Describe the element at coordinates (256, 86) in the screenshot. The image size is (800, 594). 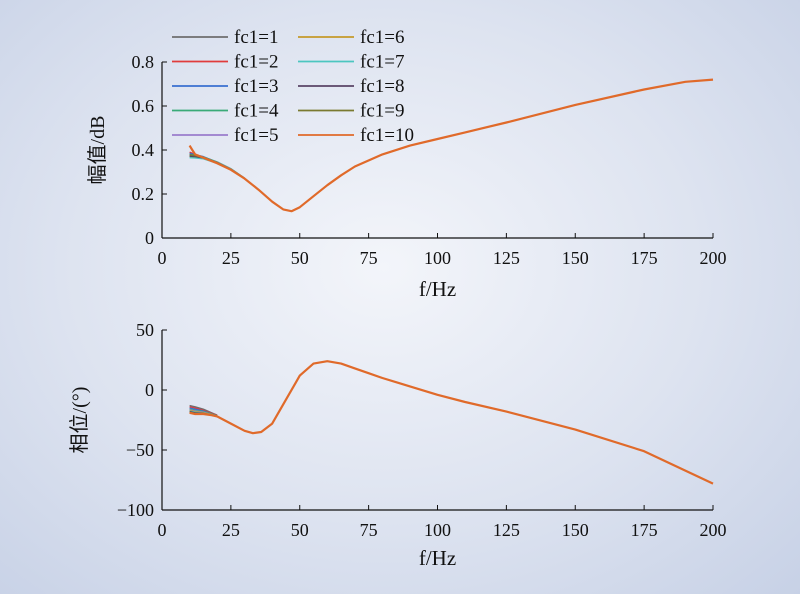
I see `legend-label: fc1=3` at that location.